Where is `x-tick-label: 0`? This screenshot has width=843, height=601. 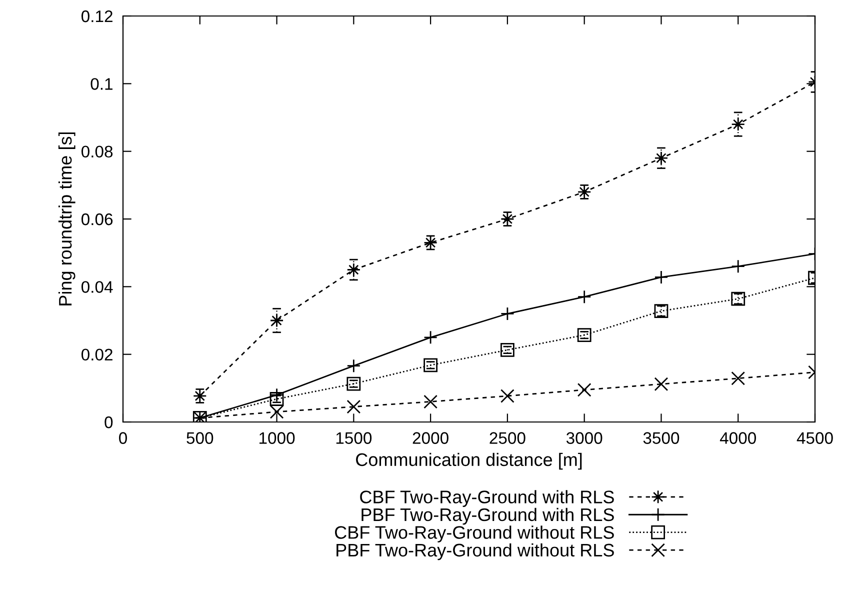 x-tick-label: 0 is located at coordinates (123, 438).